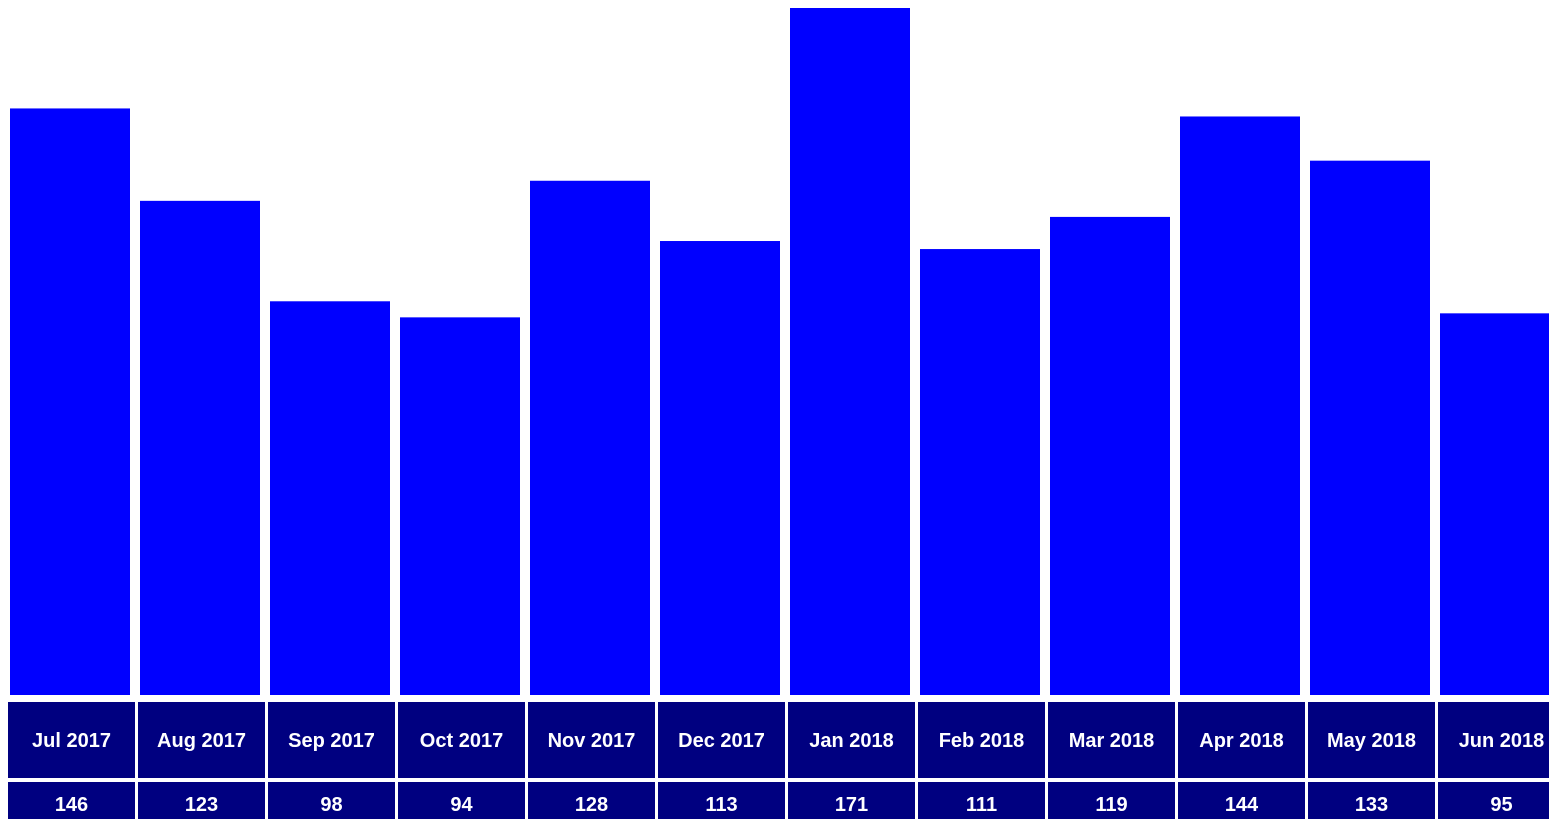 This screenshot has width=1549, height=824. I want to click on value-label-may-2018: 133, so click(1371, 805).